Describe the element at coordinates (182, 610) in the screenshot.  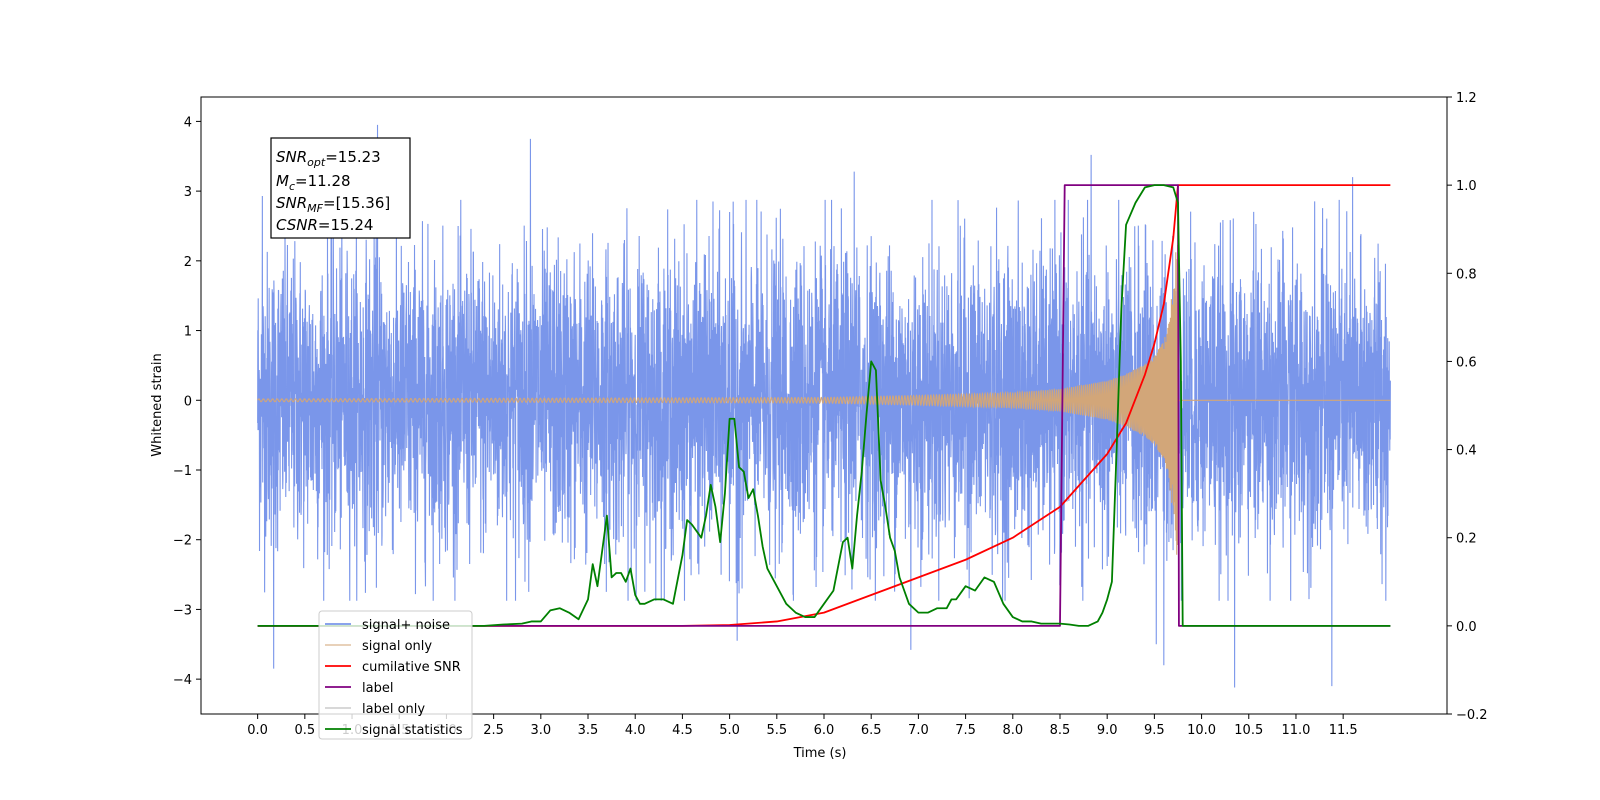
I see `y-left-tick-label: −3` at that location.